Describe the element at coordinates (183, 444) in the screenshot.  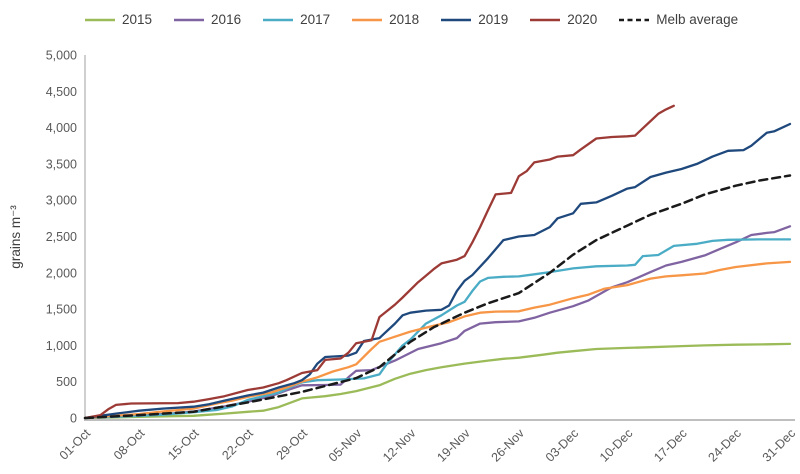
I see `x-tick-label: 15-Oct` at that location.